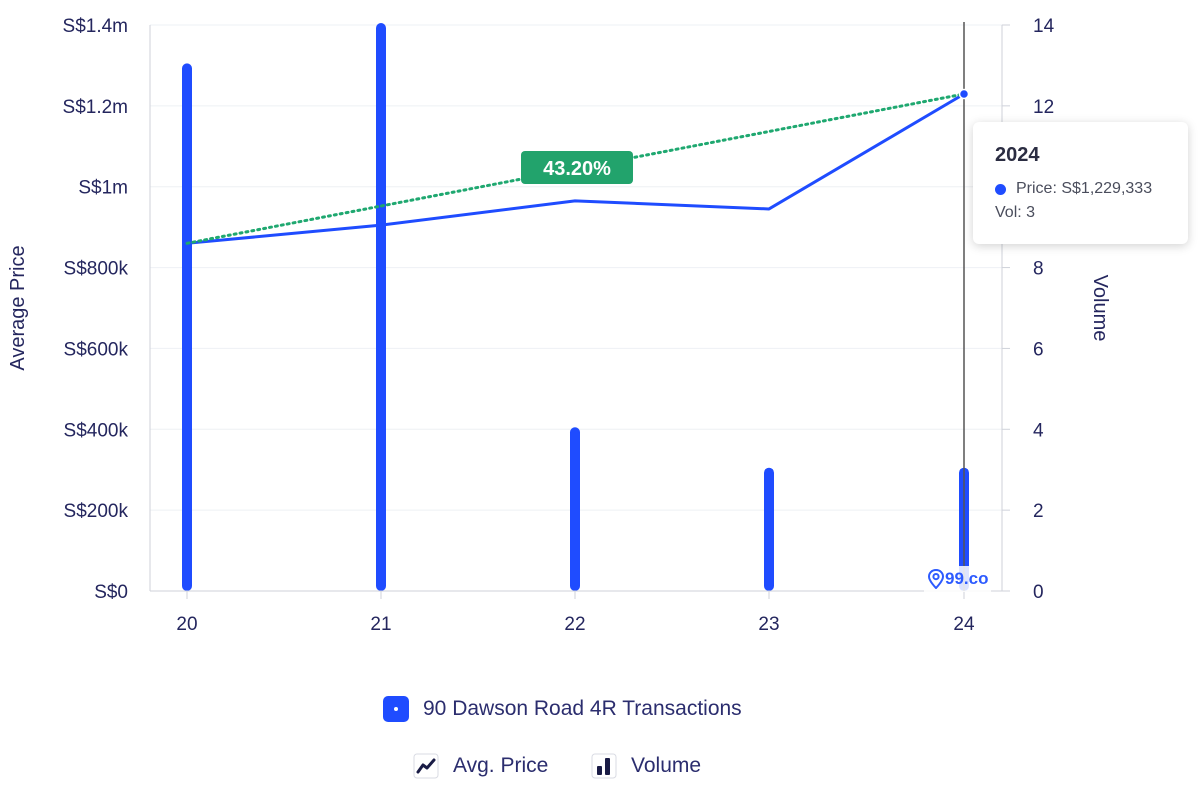  What do you see at coordinates (396, 709) in the screenshot?
I see `dataset-swatch-icon` at bounding box center [396, 709].